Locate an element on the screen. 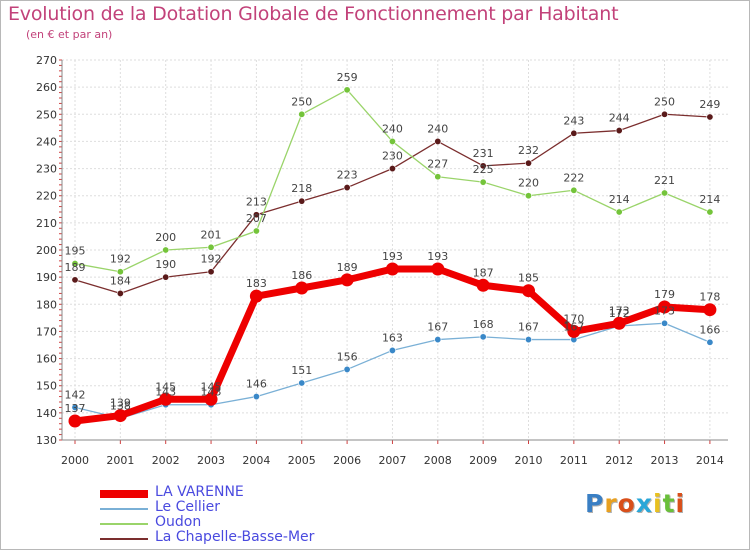 The height and width of the screenshot is (550, 750). data-label: 214 is located at coordinates (709, 199).